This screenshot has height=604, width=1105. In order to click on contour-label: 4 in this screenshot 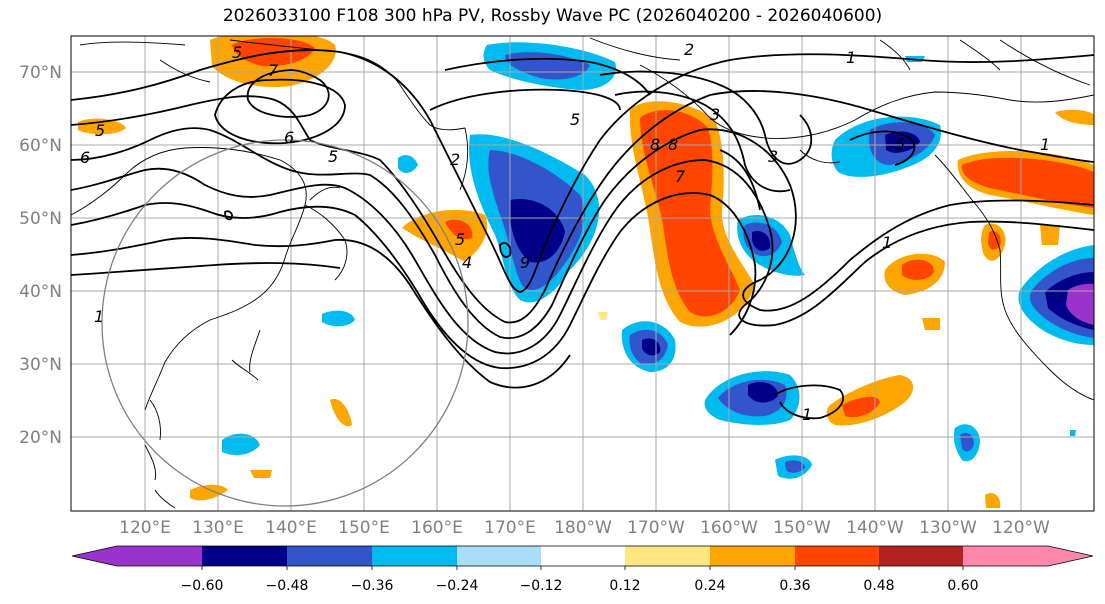, I will do `click(467, 262)`.